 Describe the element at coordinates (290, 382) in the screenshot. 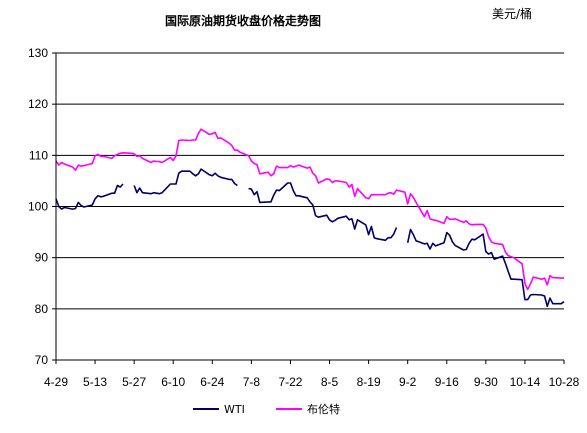

I see `x-tick-label-7-22: 7-22` at that location.